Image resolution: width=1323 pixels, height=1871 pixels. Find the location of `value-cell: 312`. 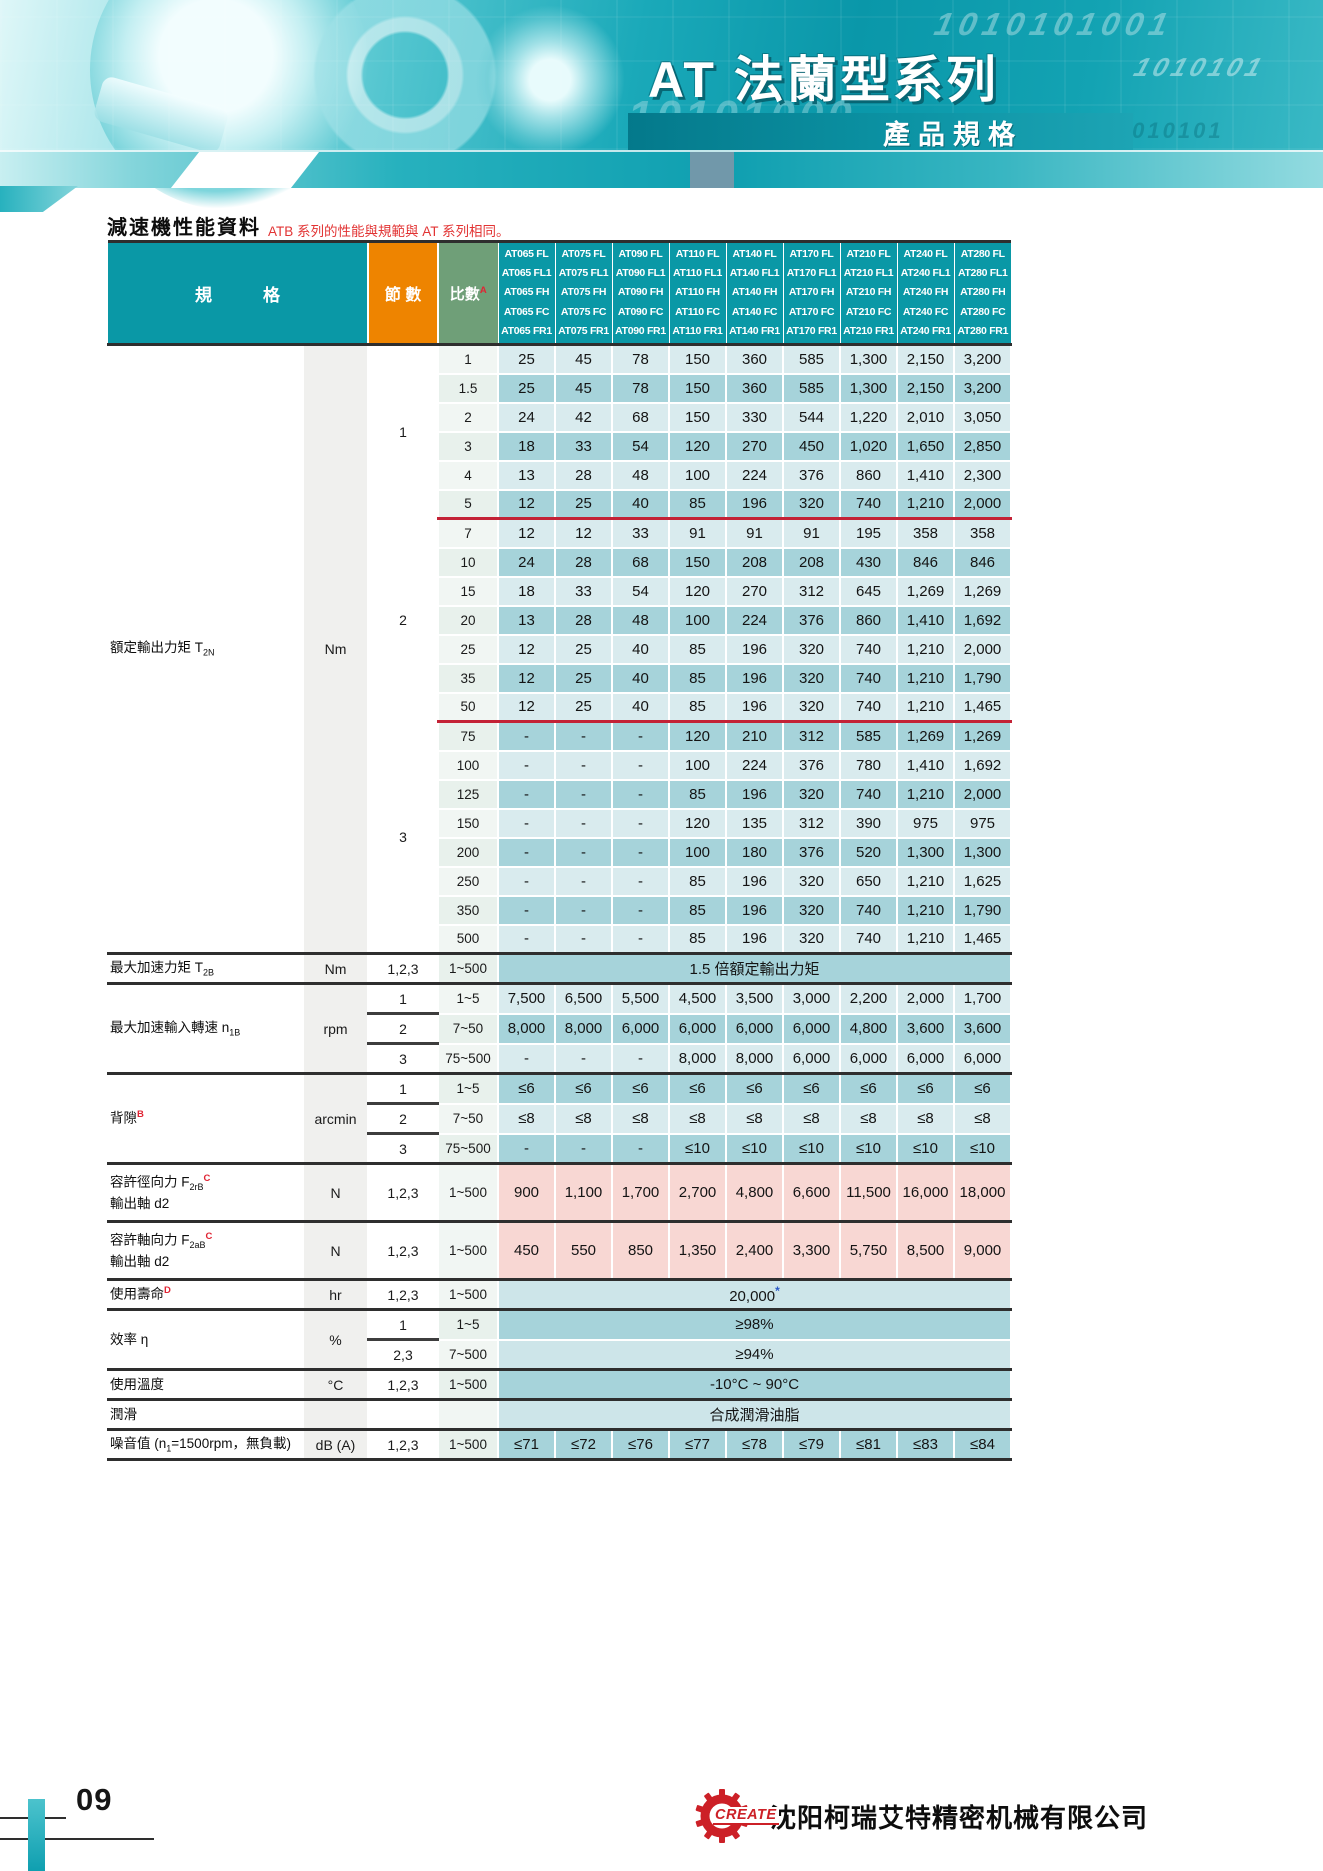

value-cell: 312 is located at coordinates (811, 591).